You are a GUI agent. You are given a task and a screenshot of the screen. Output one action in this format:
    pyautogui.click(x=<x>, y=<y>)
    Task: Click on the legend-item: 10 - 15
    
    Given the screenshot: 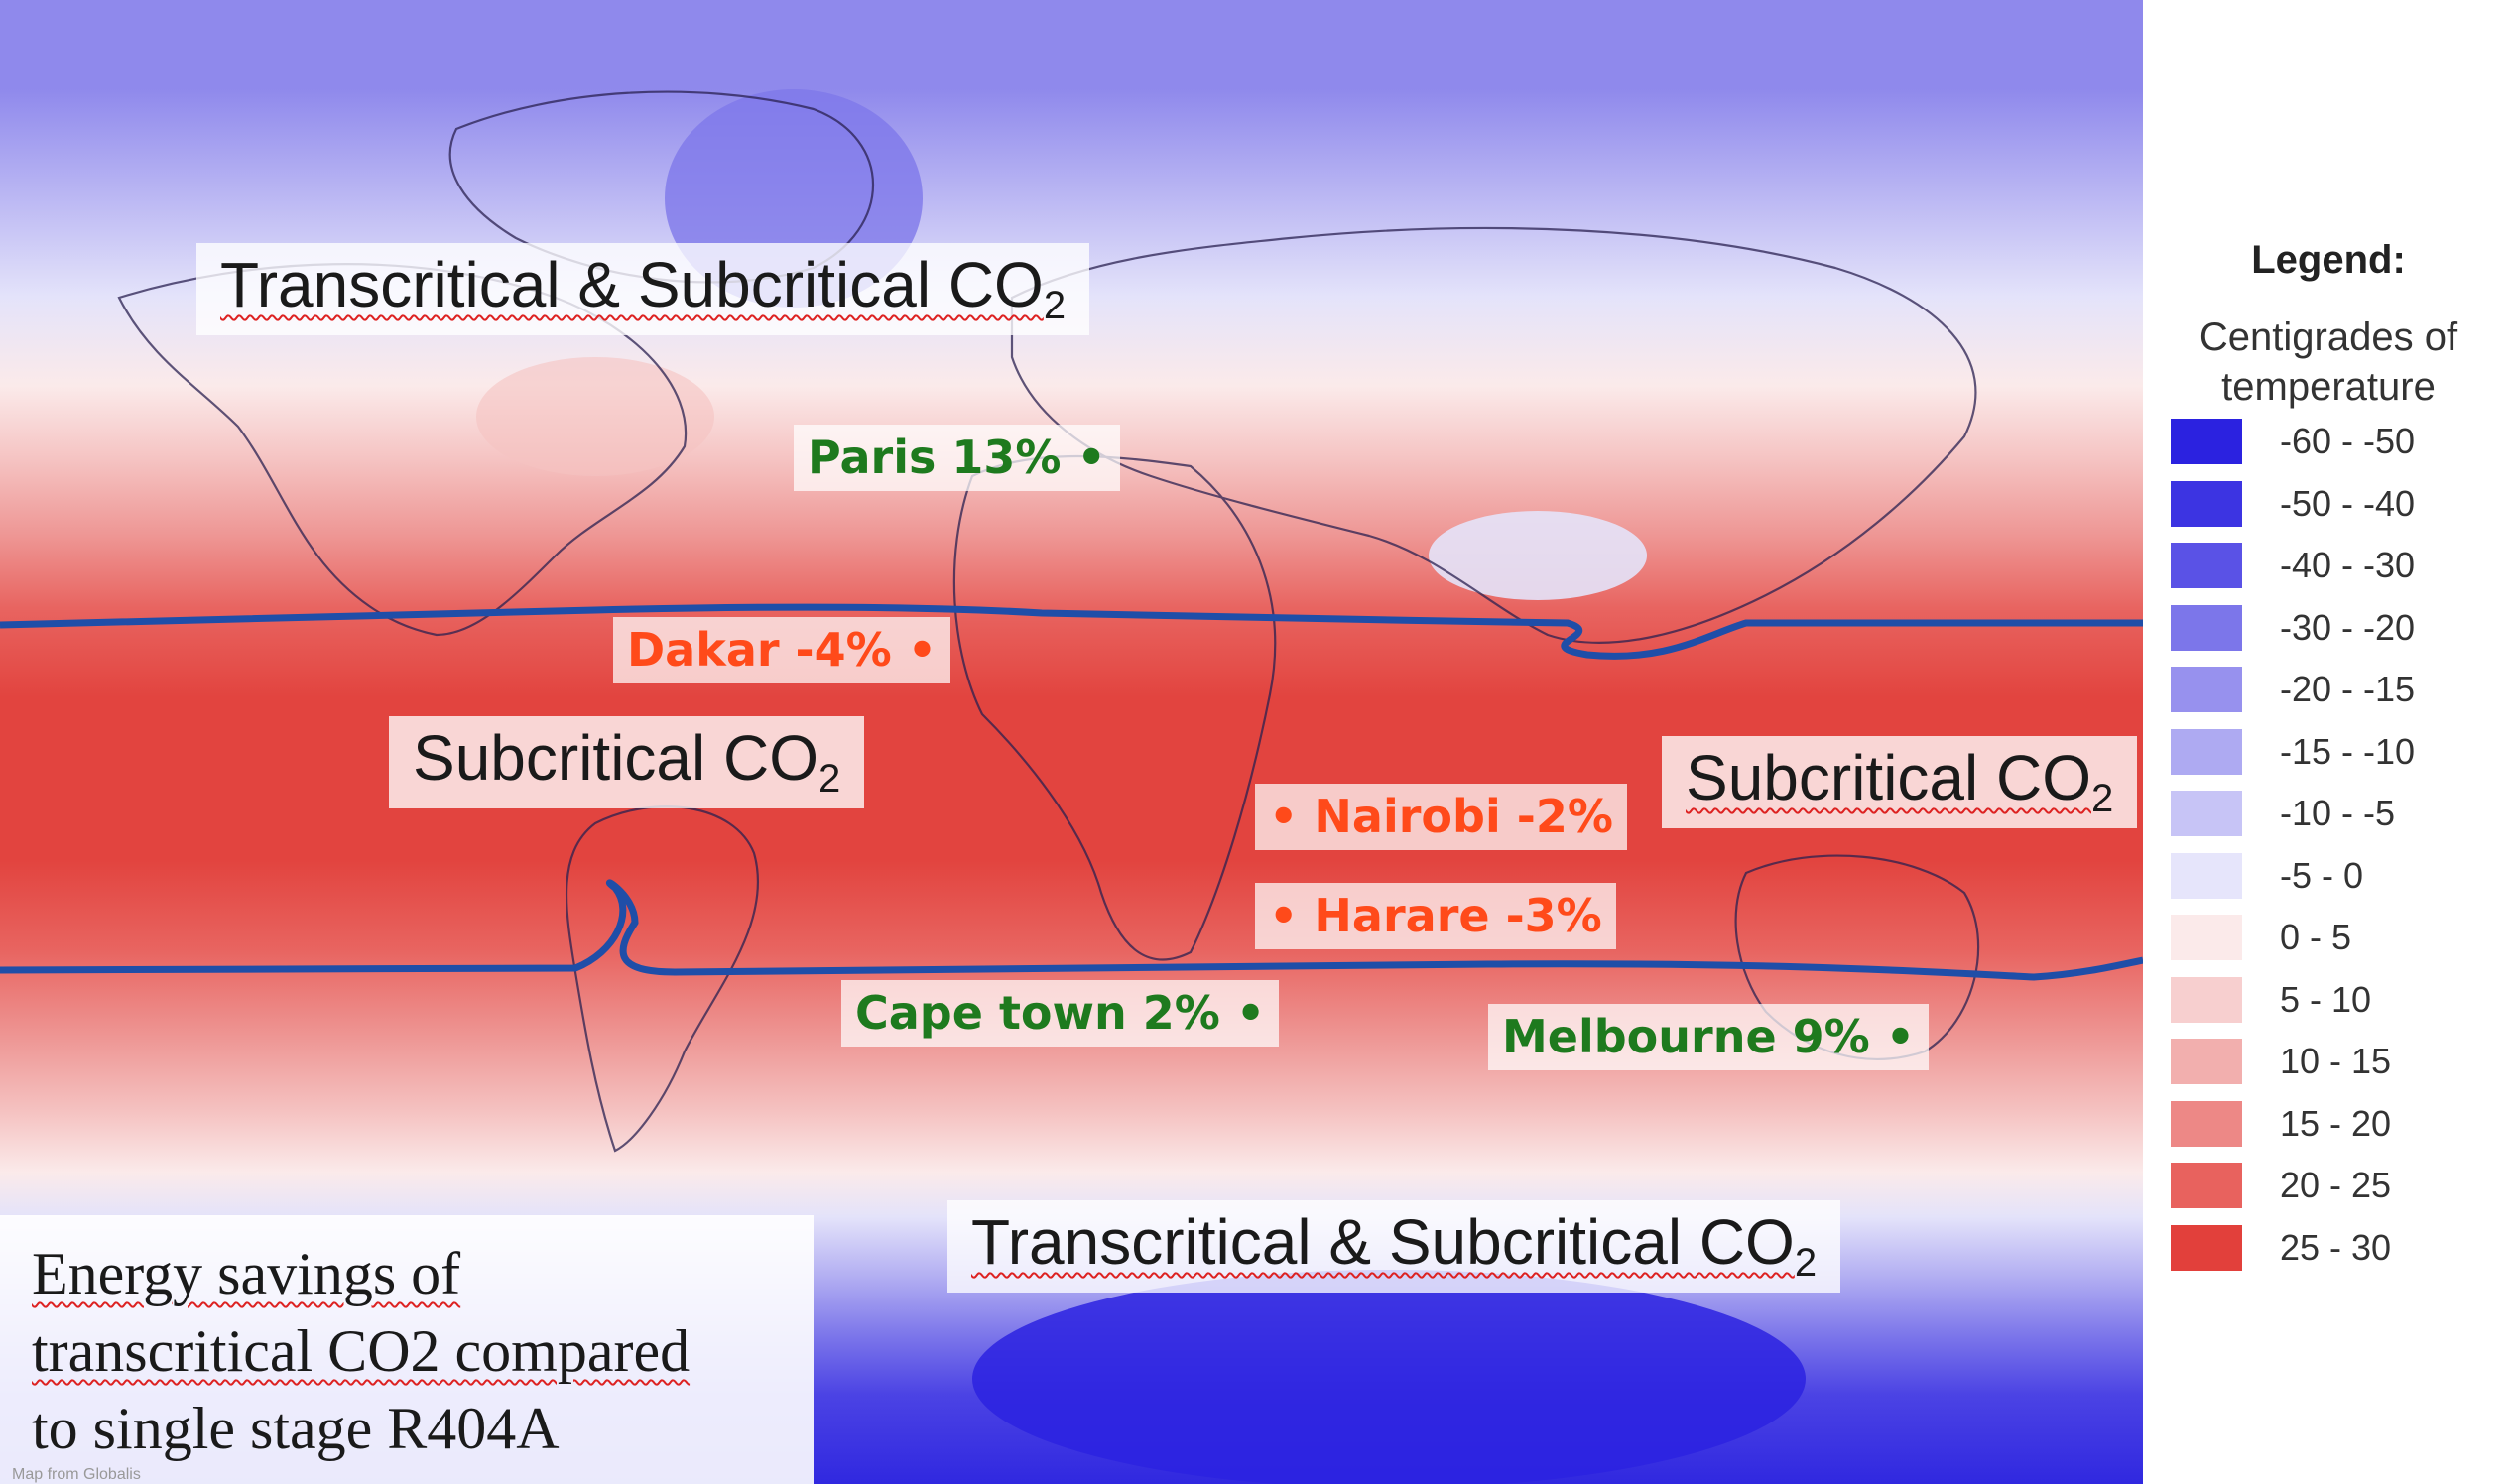 What is the action you would take?
    pyautogui.click(x=2334, y=1061)
    